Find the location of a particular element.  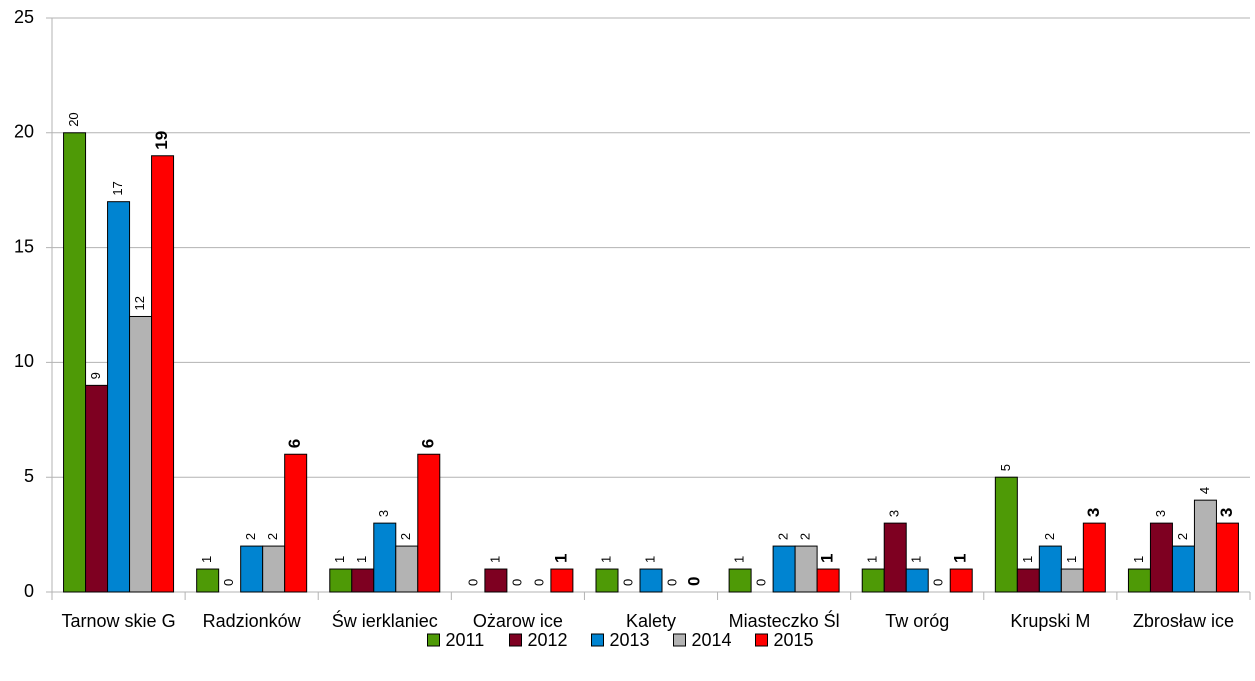

legend-label: 2012 is located at coordinates (548, 640).